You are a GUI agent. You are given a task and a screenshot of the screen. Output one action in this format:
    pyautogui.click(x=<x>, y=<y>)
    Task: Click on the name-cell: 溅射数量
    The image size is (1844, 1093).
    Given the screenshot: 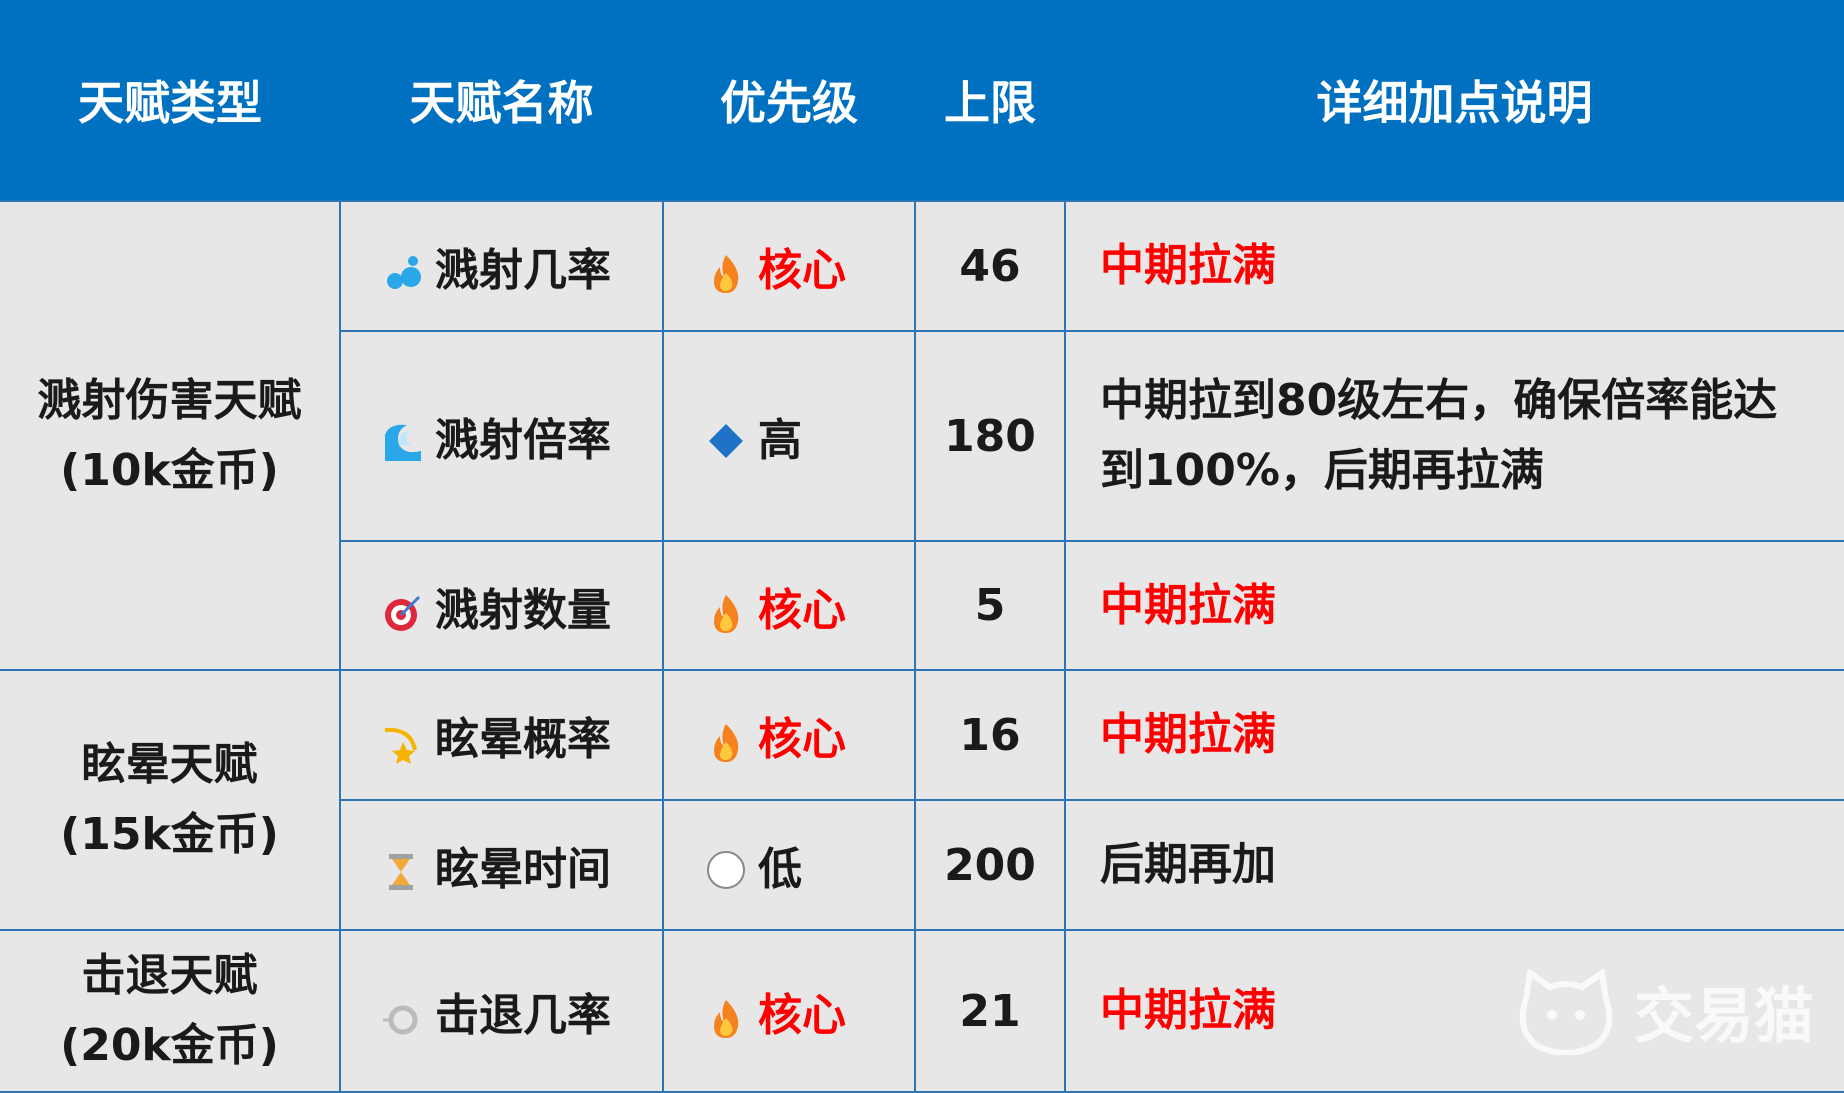 What is the action you would take?
    pyautogui.click(x=502, y=605)
    